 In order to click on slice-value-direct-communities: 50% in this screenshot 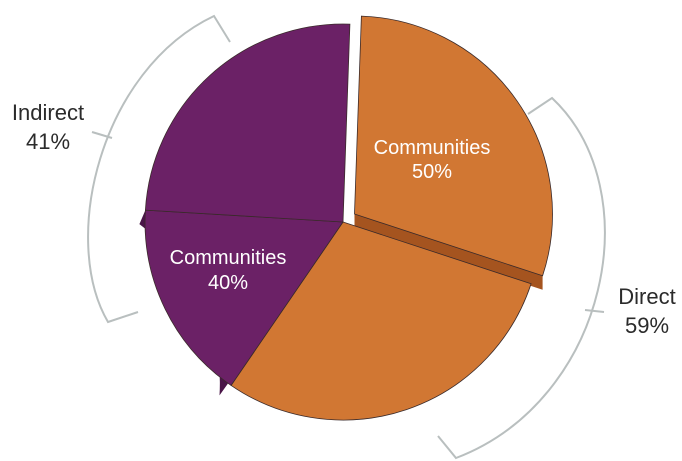, I will do `click(432, 172)`.